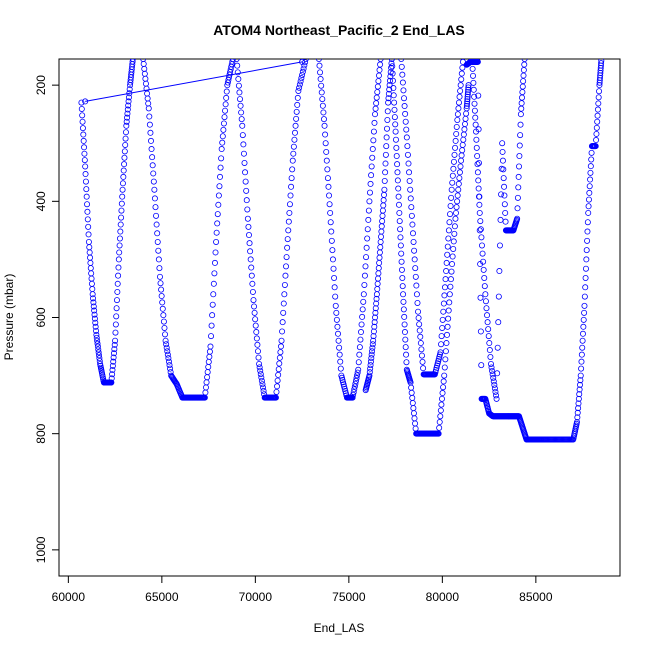  I want to click on y-tick-label: 600, so click(41, 317).